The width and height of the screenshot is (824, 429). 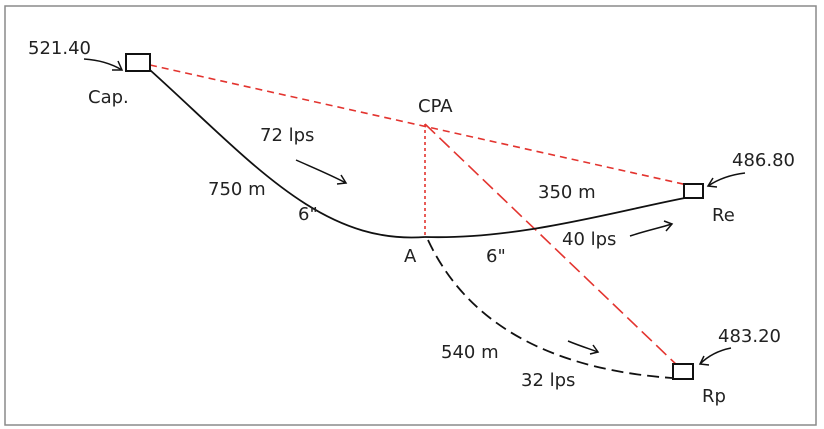 I want to click on flow-arrow-a-re, so click(x=651, y=228).